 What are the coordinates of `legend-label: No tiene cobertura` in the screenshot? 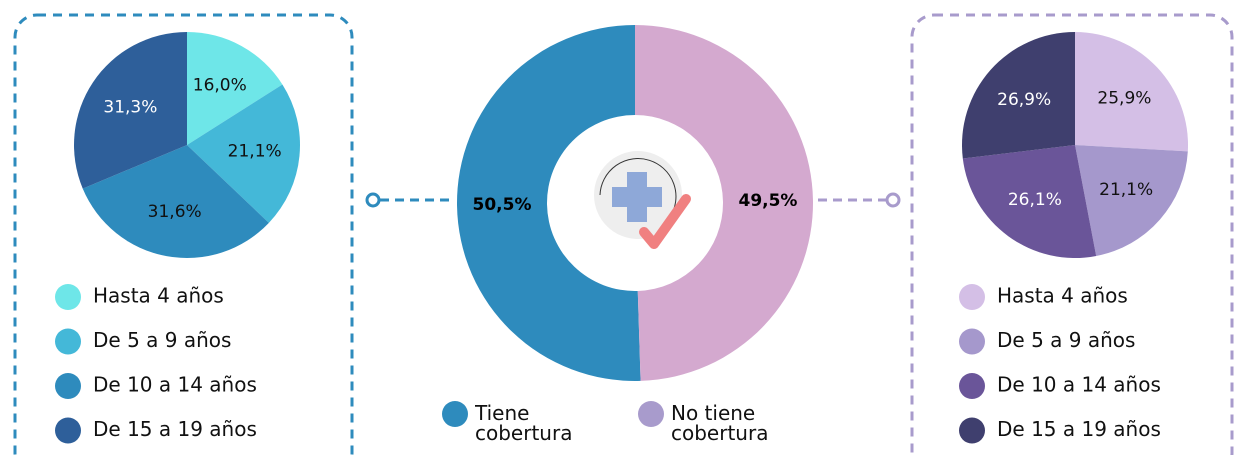 It's located at (720, 424).